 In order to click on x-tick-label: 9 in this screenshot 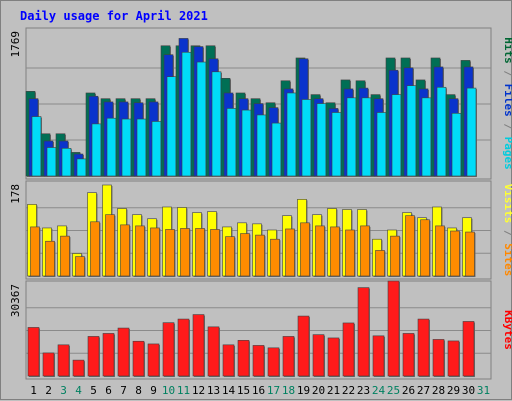, I will do `click(153, 390)`.